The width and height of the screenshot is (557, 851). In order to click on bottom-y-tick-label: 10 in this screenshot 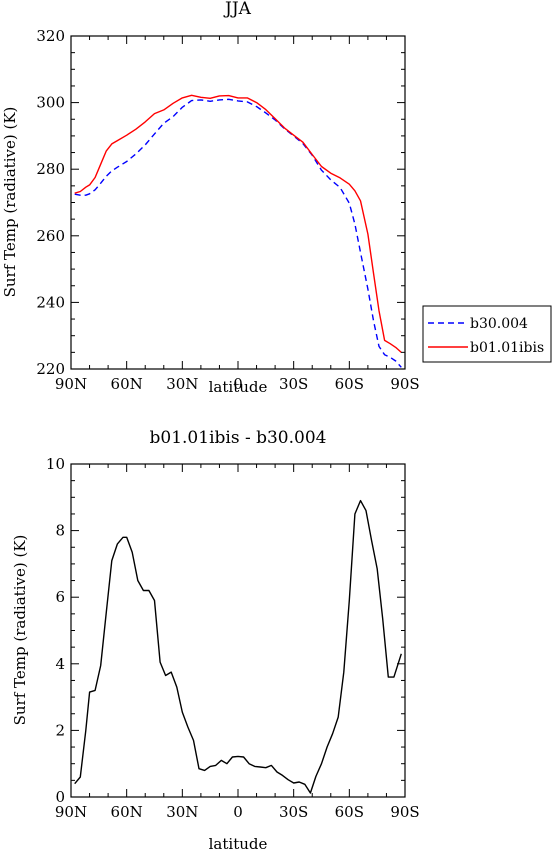, I will do `click(55, 464)`.